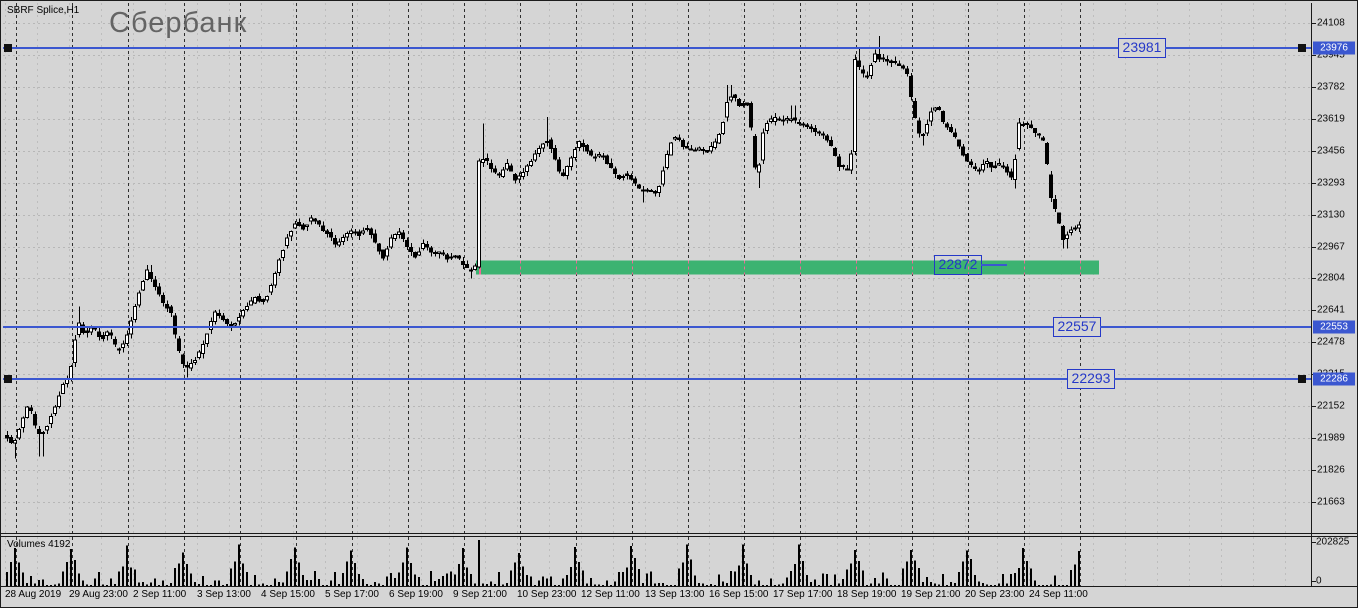  I want to click on band-label-22872: 22872, so click(970, 265).